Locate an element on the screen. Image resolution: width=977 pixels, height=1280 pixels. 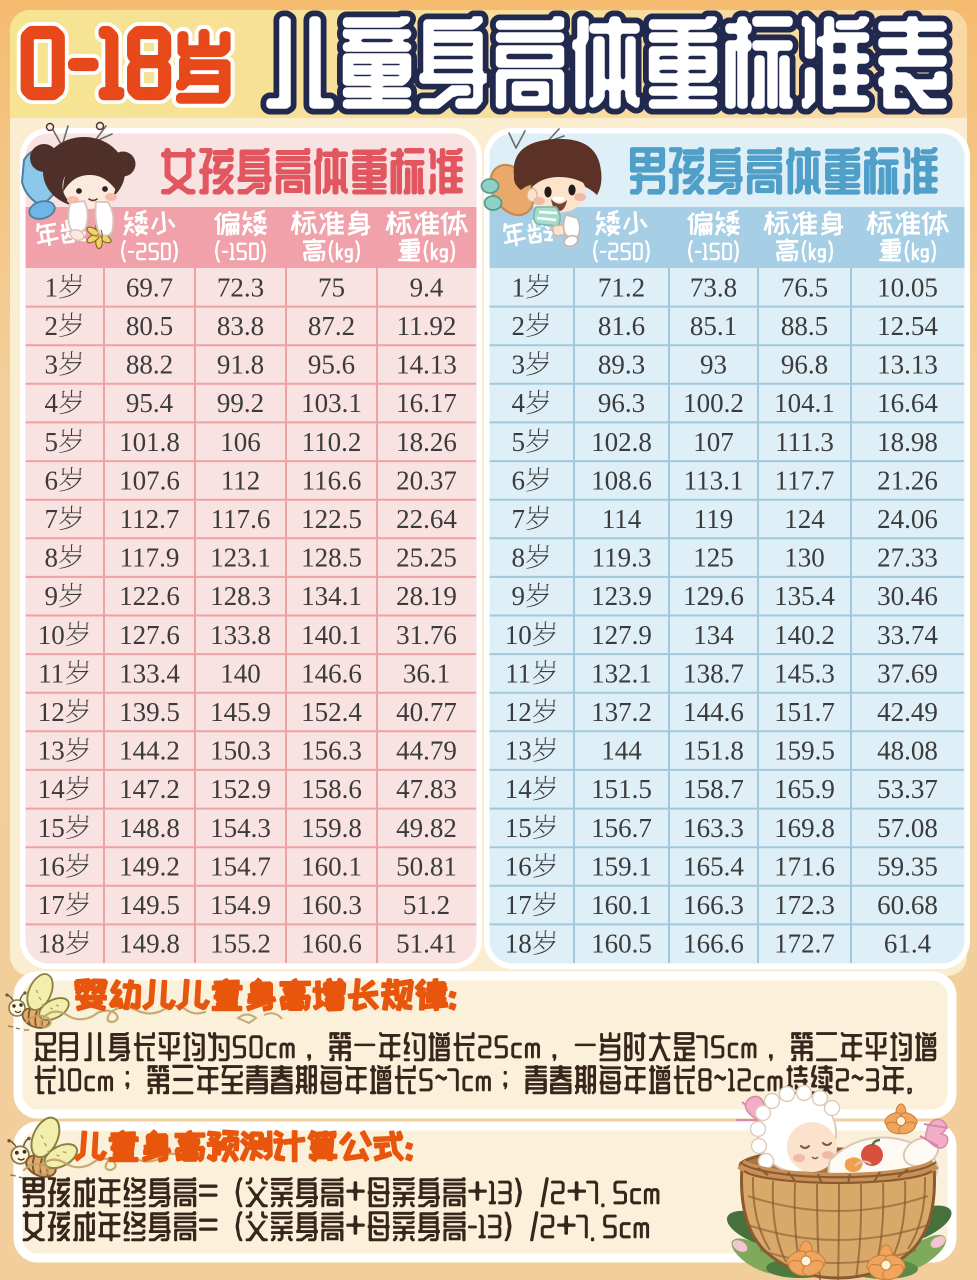
svg-text: 150.3 is located at coordinates (240, 751).